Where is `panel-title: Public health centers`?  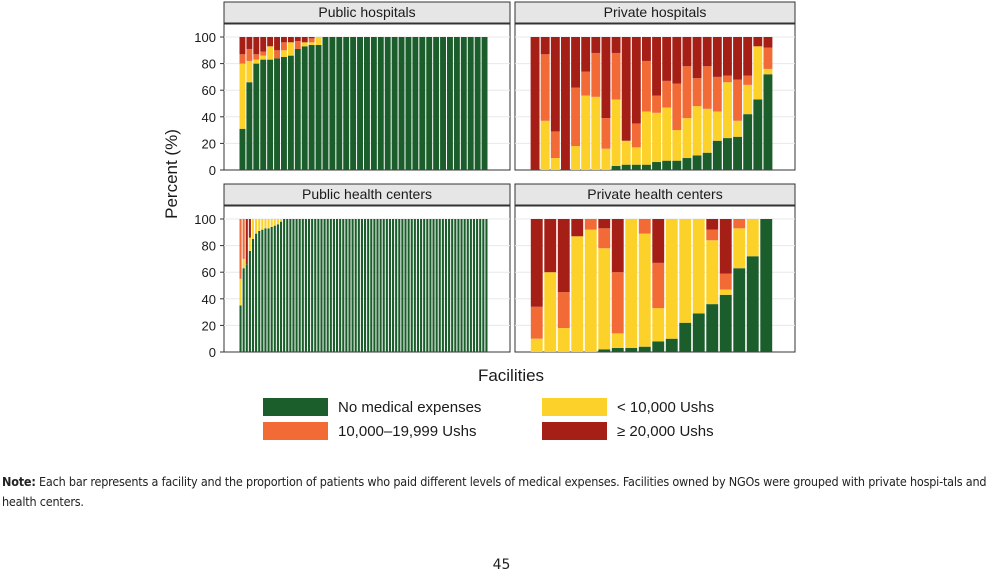 panel-title: Public health centers is located at coordinates (367, 194).